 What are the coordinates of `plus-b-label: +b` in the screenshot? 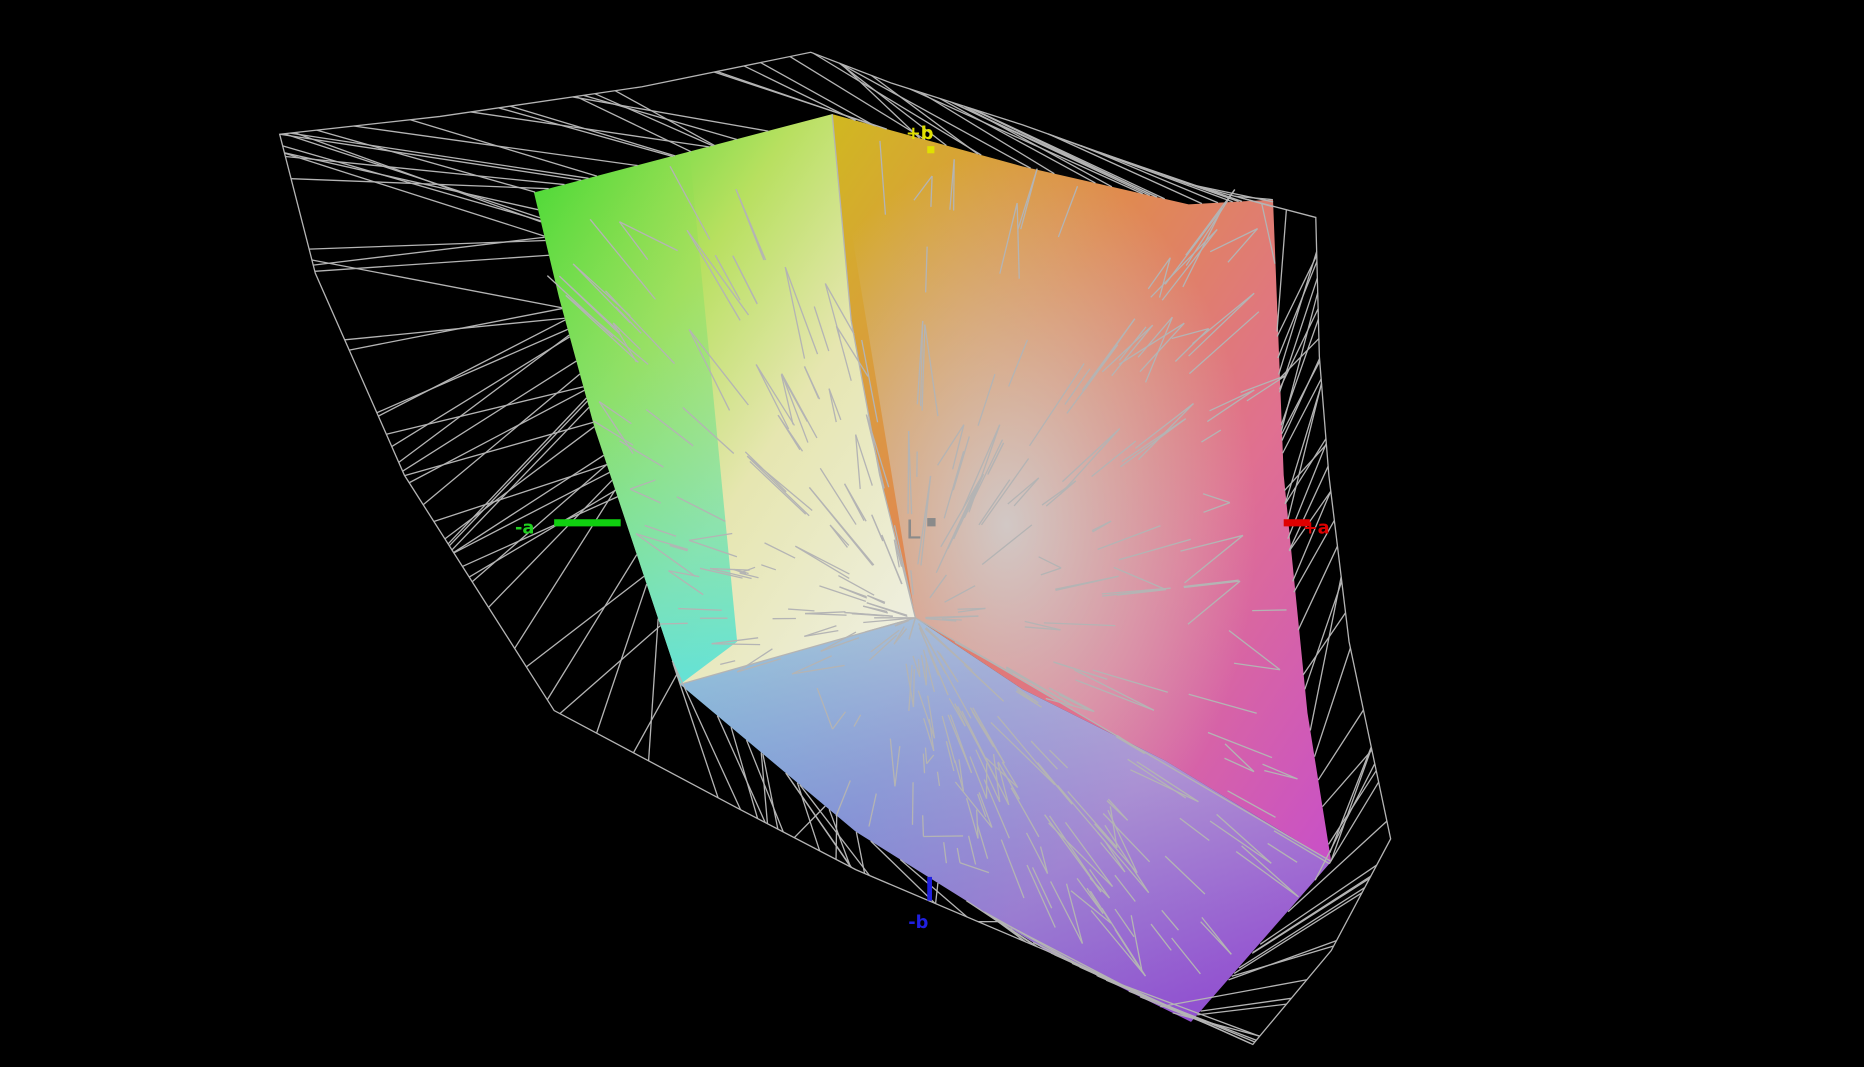 It's located at (920, 133).